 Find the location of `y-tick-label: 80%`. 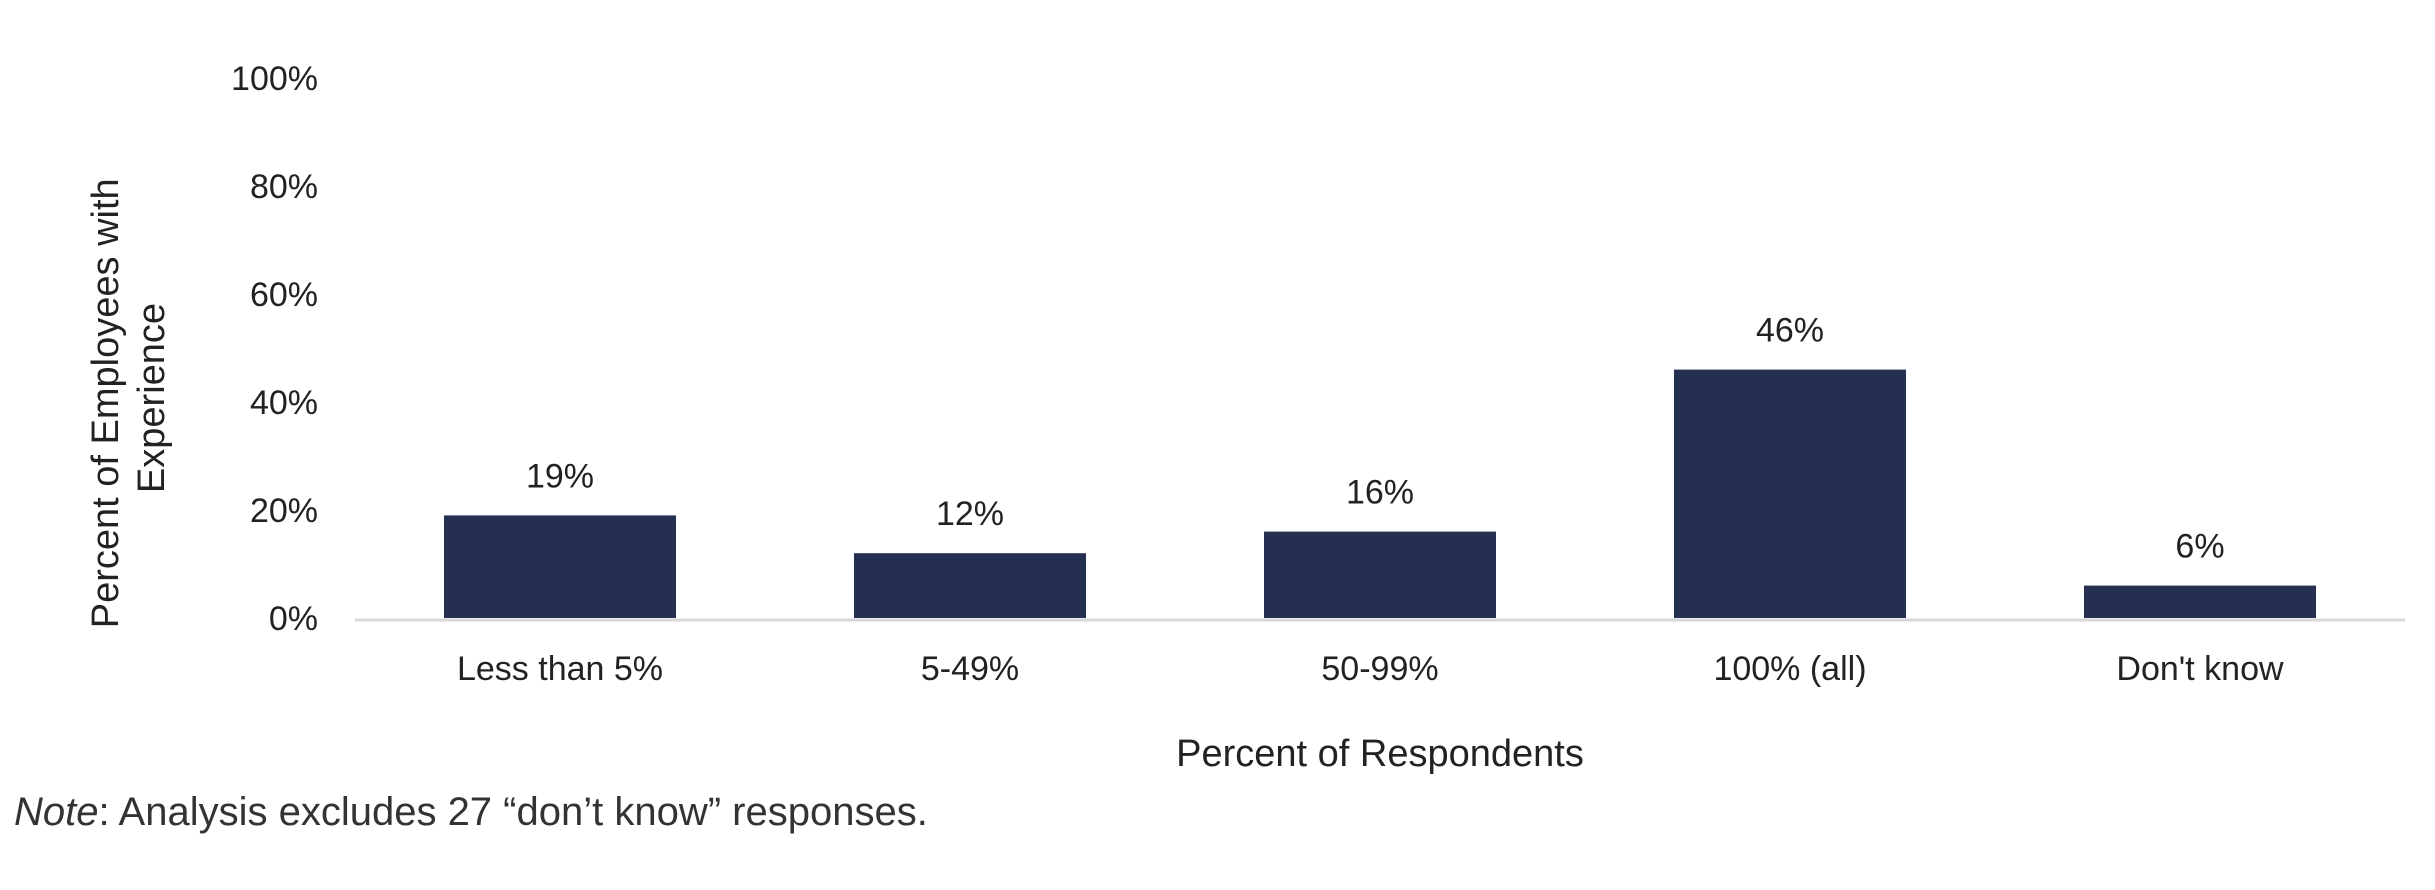

y-tick-label: 80% is located at coordinates (284, 187).